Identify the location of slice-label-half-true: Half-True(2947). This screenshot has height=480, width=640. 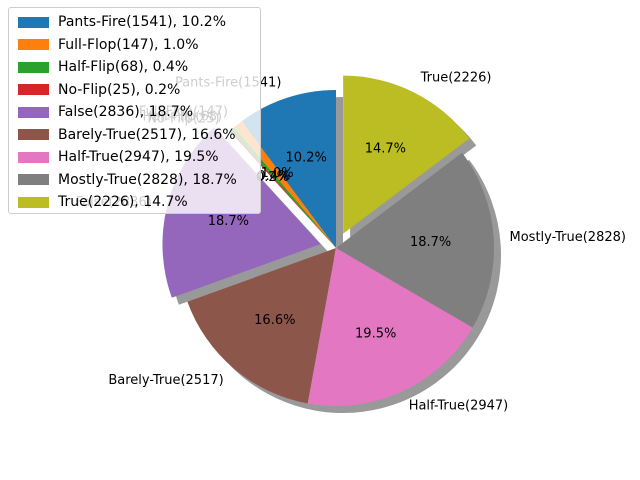
(459, 405).